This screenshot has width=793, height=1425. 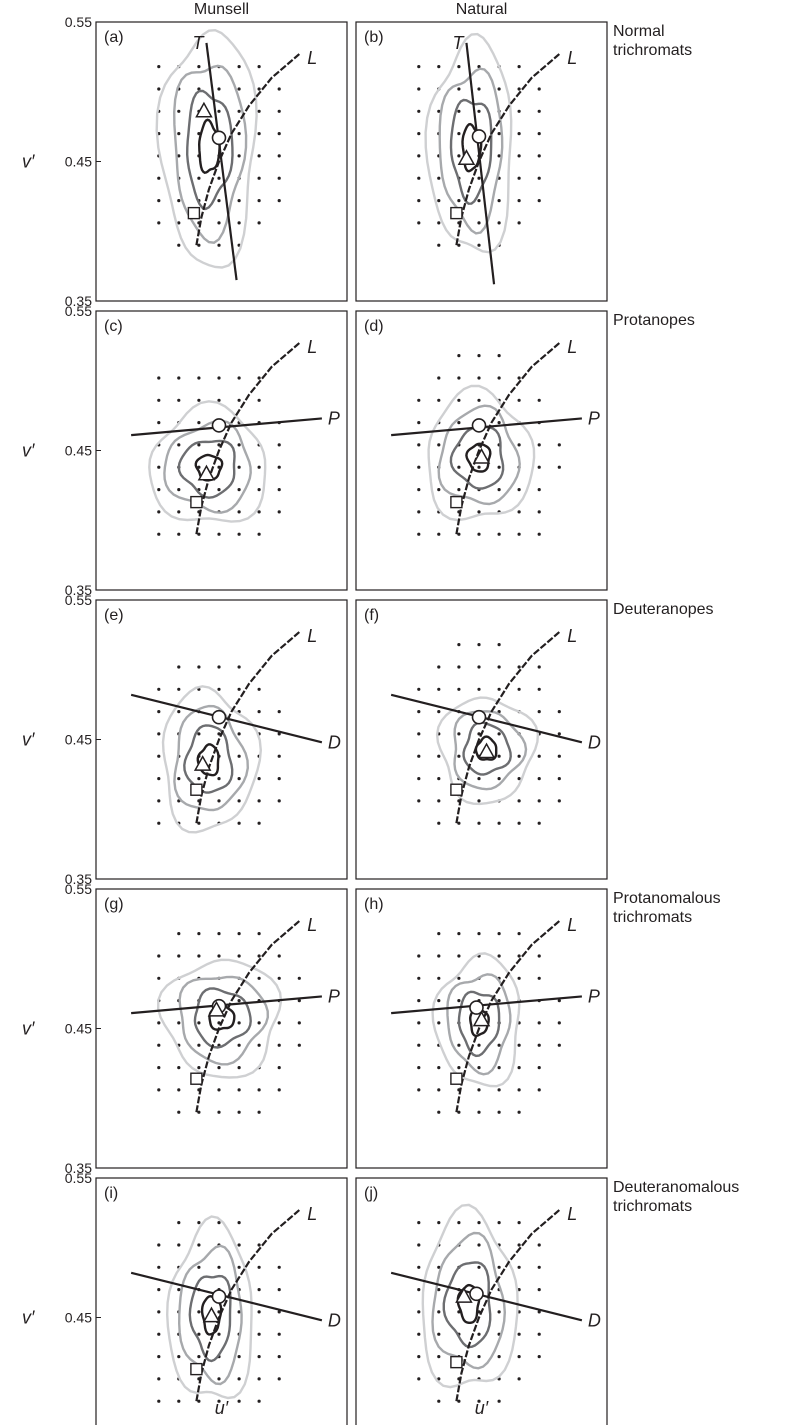 I want to click on panel-f: (f) D L, so click(x=481, y=739).